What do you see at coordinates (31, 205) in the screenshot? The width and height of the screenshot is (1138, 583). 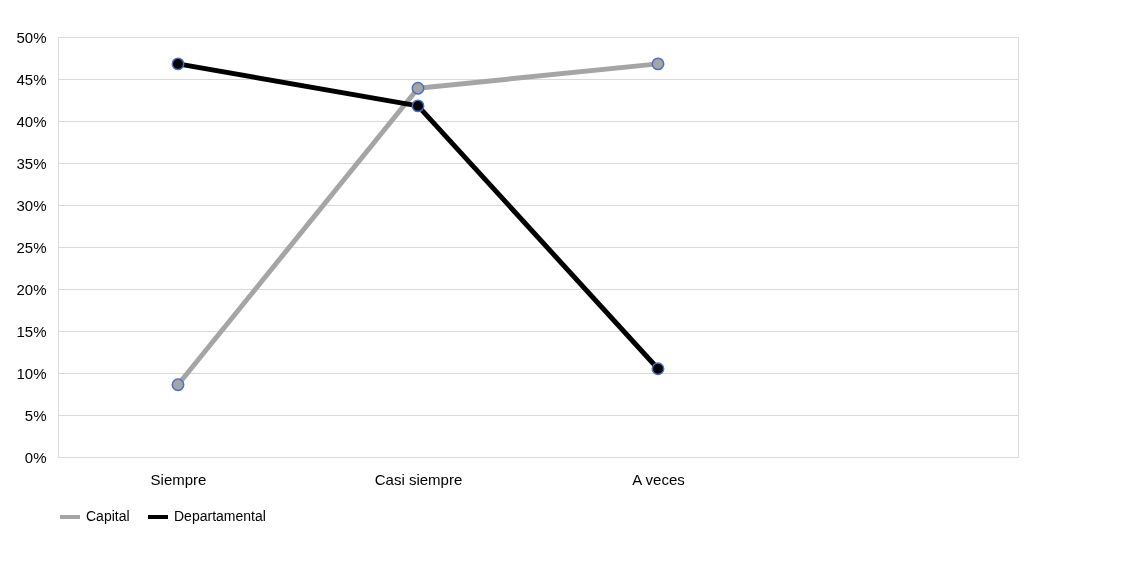 I see `y-tick-label: 30%` at bounding box center [31, 205].